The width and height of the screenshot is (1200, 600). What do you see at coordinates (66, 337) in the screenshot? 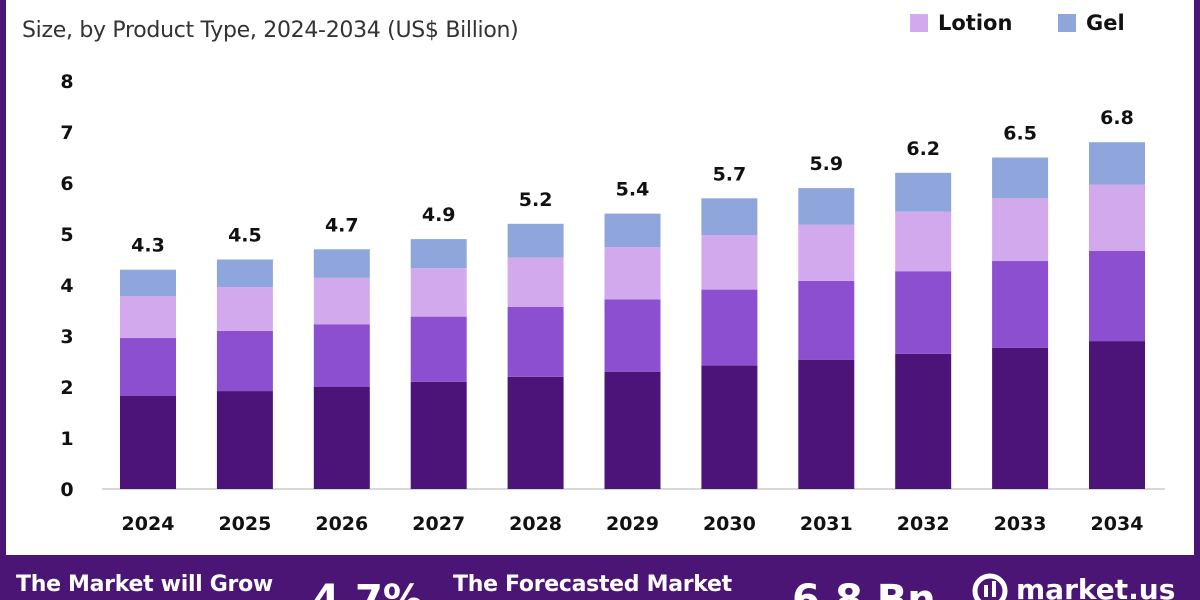
I see `y-tick-label: 3` at bounding box center [66, 337].